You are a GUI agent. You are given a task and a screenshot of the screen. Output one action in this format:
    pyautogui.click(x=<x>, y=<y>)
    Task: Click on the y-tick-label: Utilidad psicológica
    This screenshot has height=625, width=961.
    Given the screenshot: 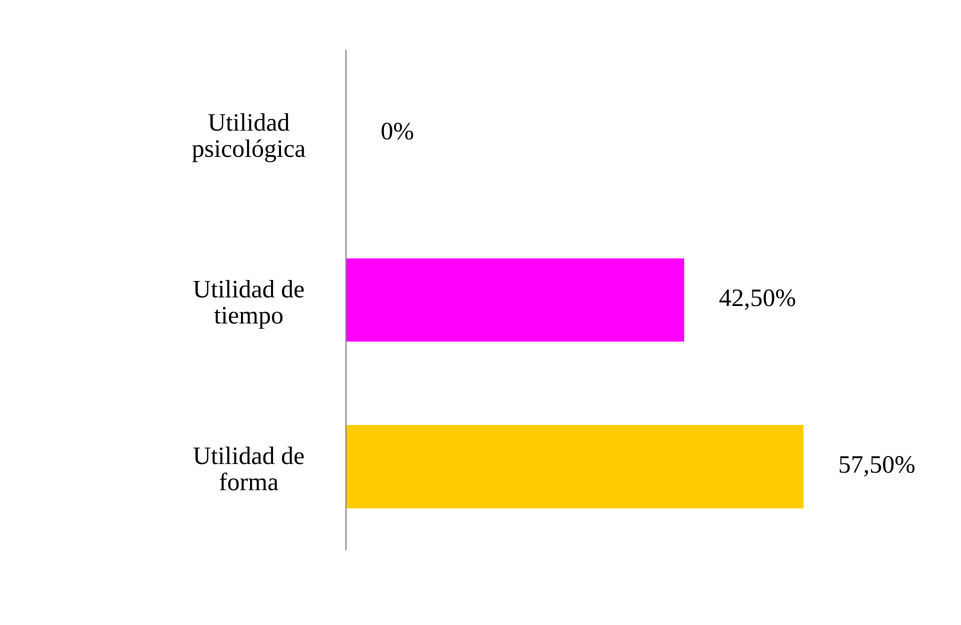 What is the action you would take?
    pyautogui.click(x=249, y=137)
    